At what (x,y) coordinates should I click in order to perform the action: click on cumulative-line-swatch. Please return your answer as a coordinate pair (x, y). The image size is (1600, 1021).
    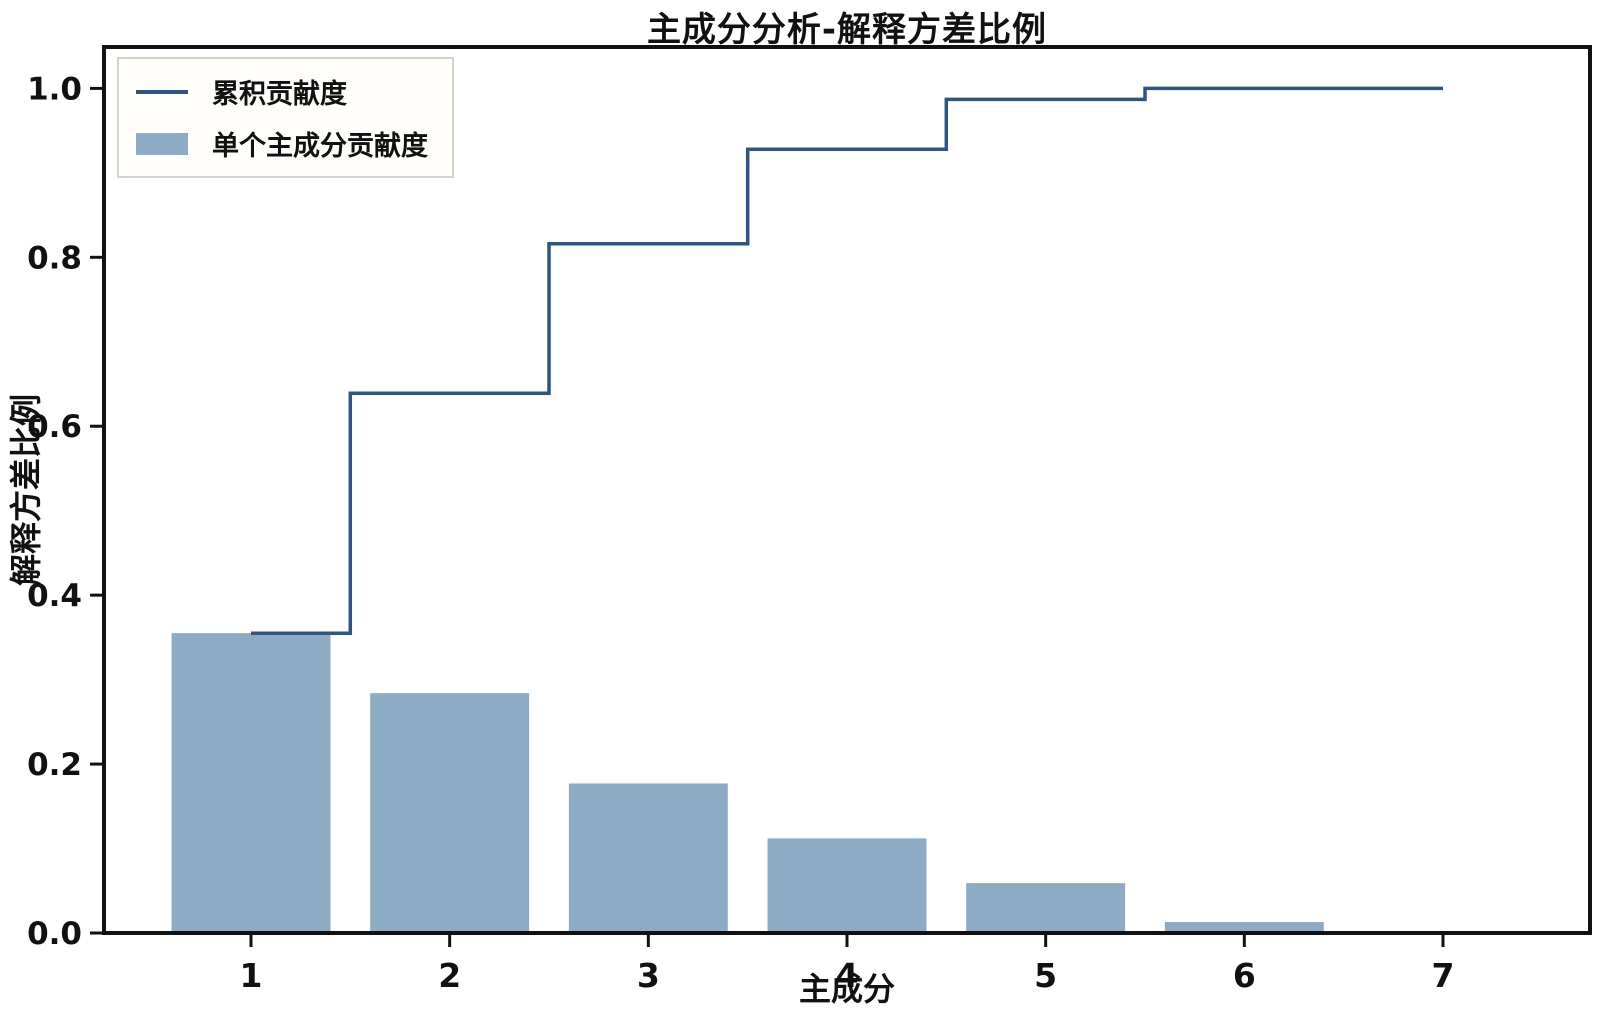
    Looking at the image, I should click on (162, 91).